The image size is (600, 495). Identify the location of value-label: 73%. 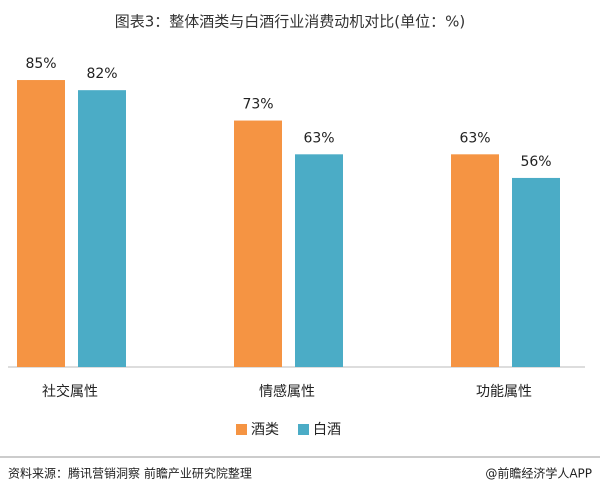
(257, 105).